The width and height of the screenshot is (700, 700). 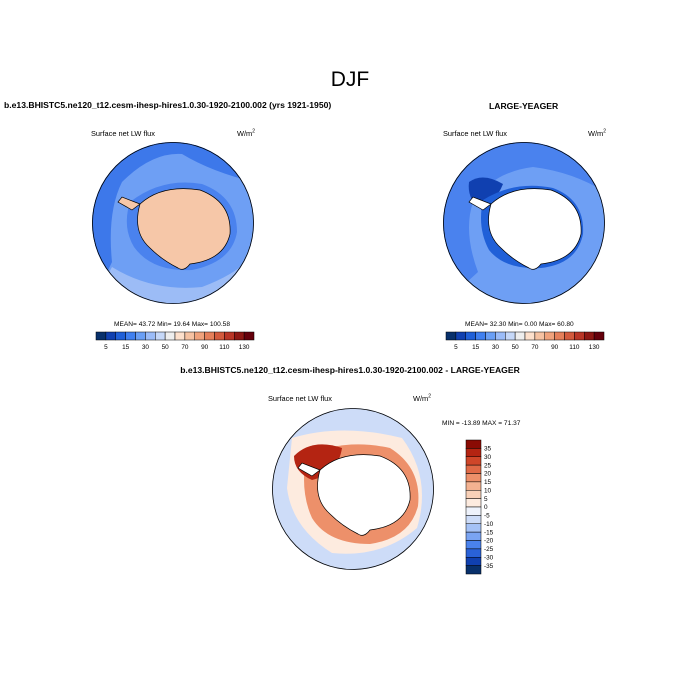 I want to click on panel-c-colorbar-tick-label: -30, so click(x=489, y=557).